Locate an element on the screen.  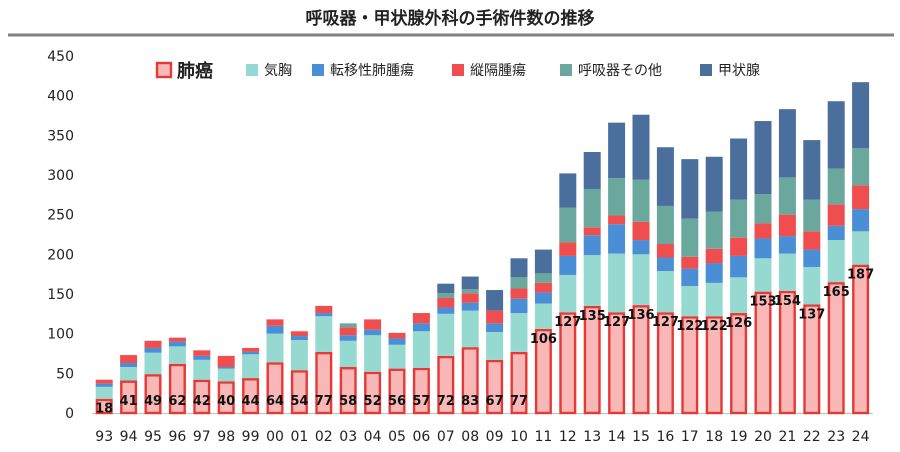
x-tick-label: 22 is located at coordinates (812, 437).